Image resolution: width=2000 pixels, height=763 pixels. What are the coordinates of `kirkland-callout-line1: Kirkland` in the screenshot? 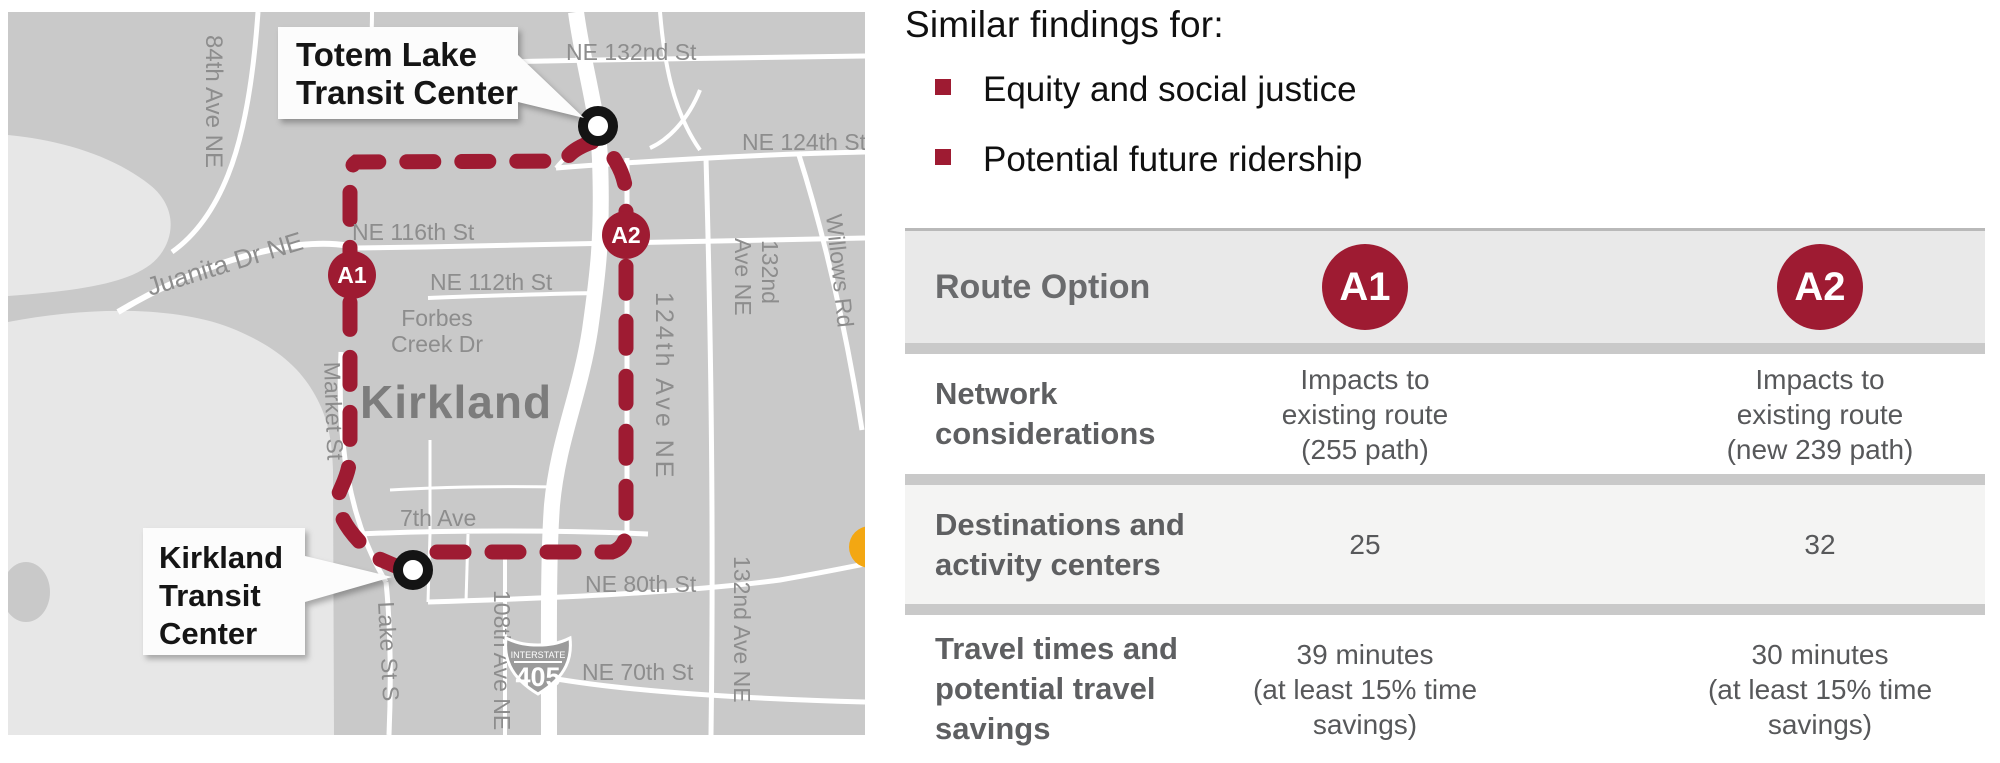 It's located at (221, 557).